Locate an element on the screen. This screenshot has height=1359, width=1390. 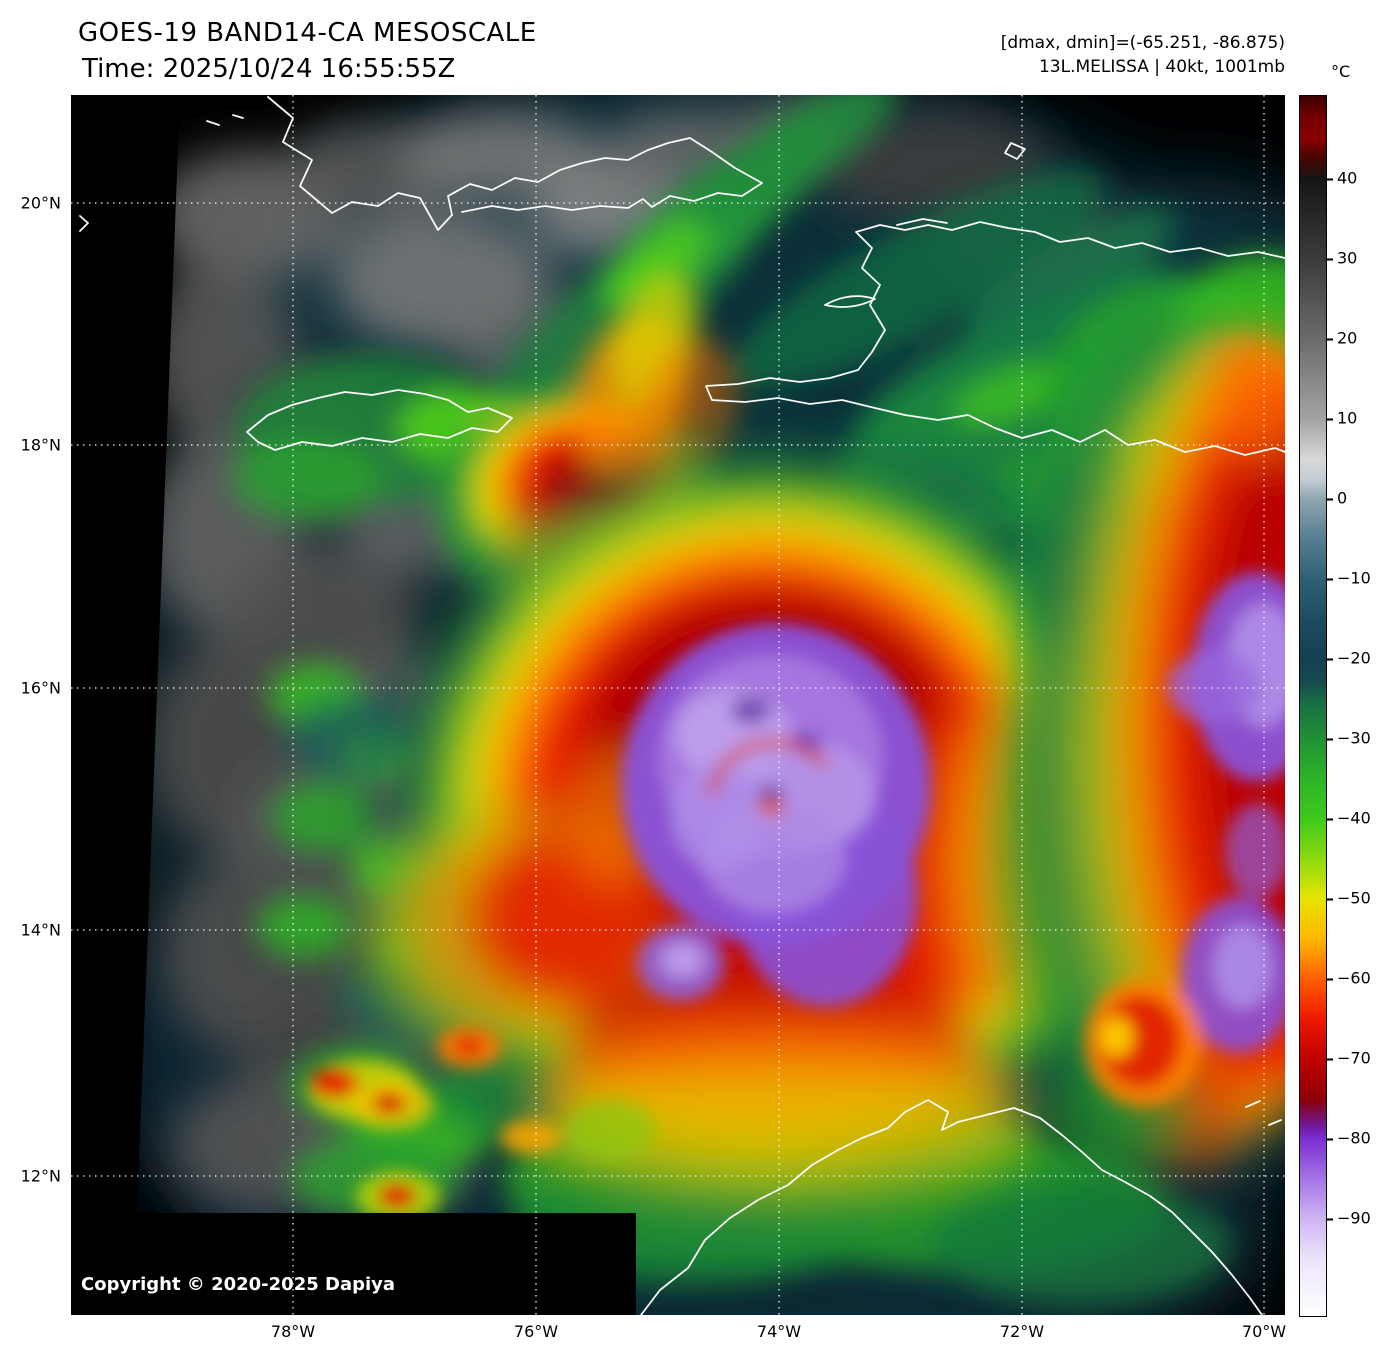
colorbar-tick-label: −40 is located at coordinates (1349, 818).